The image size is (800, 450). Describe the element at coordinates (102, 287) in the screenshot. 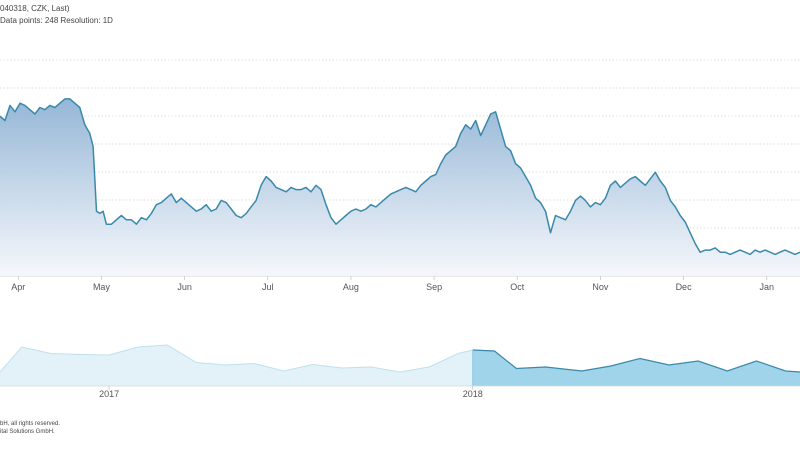

I see `main-x-tick-label: May` at that location.